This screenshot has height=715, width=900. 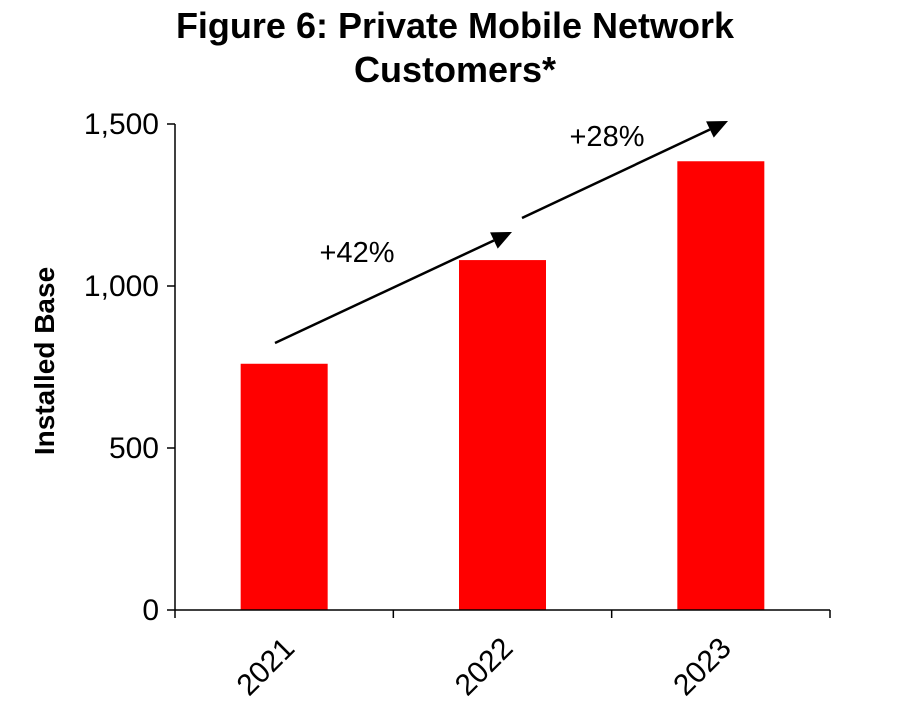 I want to click on y-axis-title: Installed Base, so click(x=44, y=361).